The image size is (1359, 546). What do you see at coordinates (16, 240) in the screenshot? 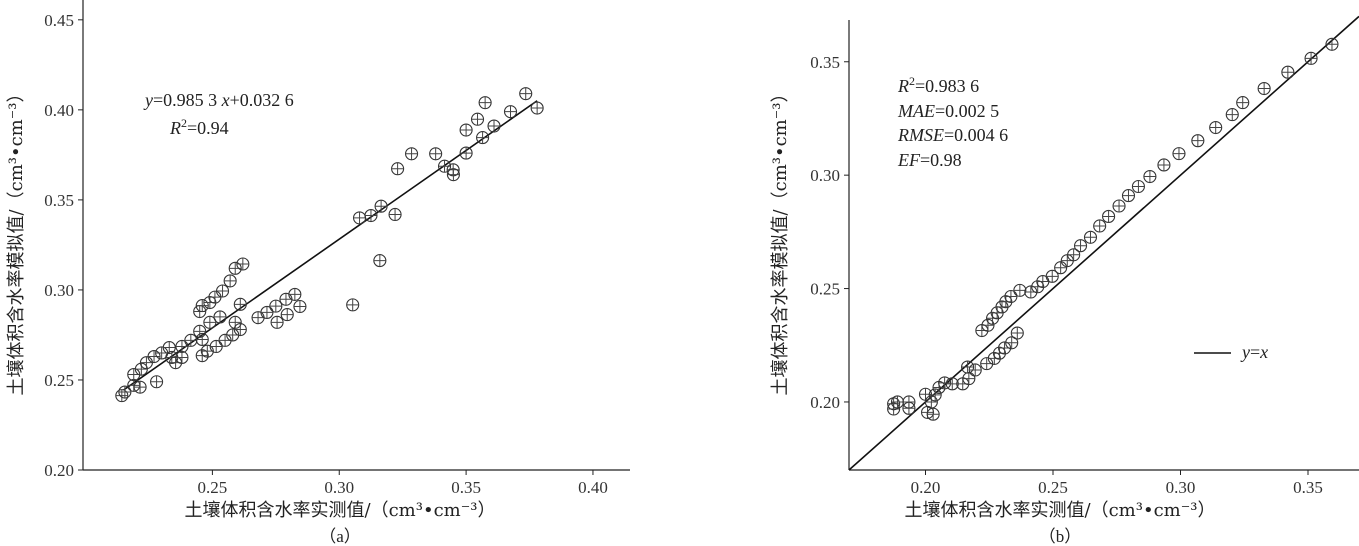
I see `chart-a-ylabel: 土壤体积含水率模拟值/（cm³•cm⁻³）` at bounding box center [16, 240].